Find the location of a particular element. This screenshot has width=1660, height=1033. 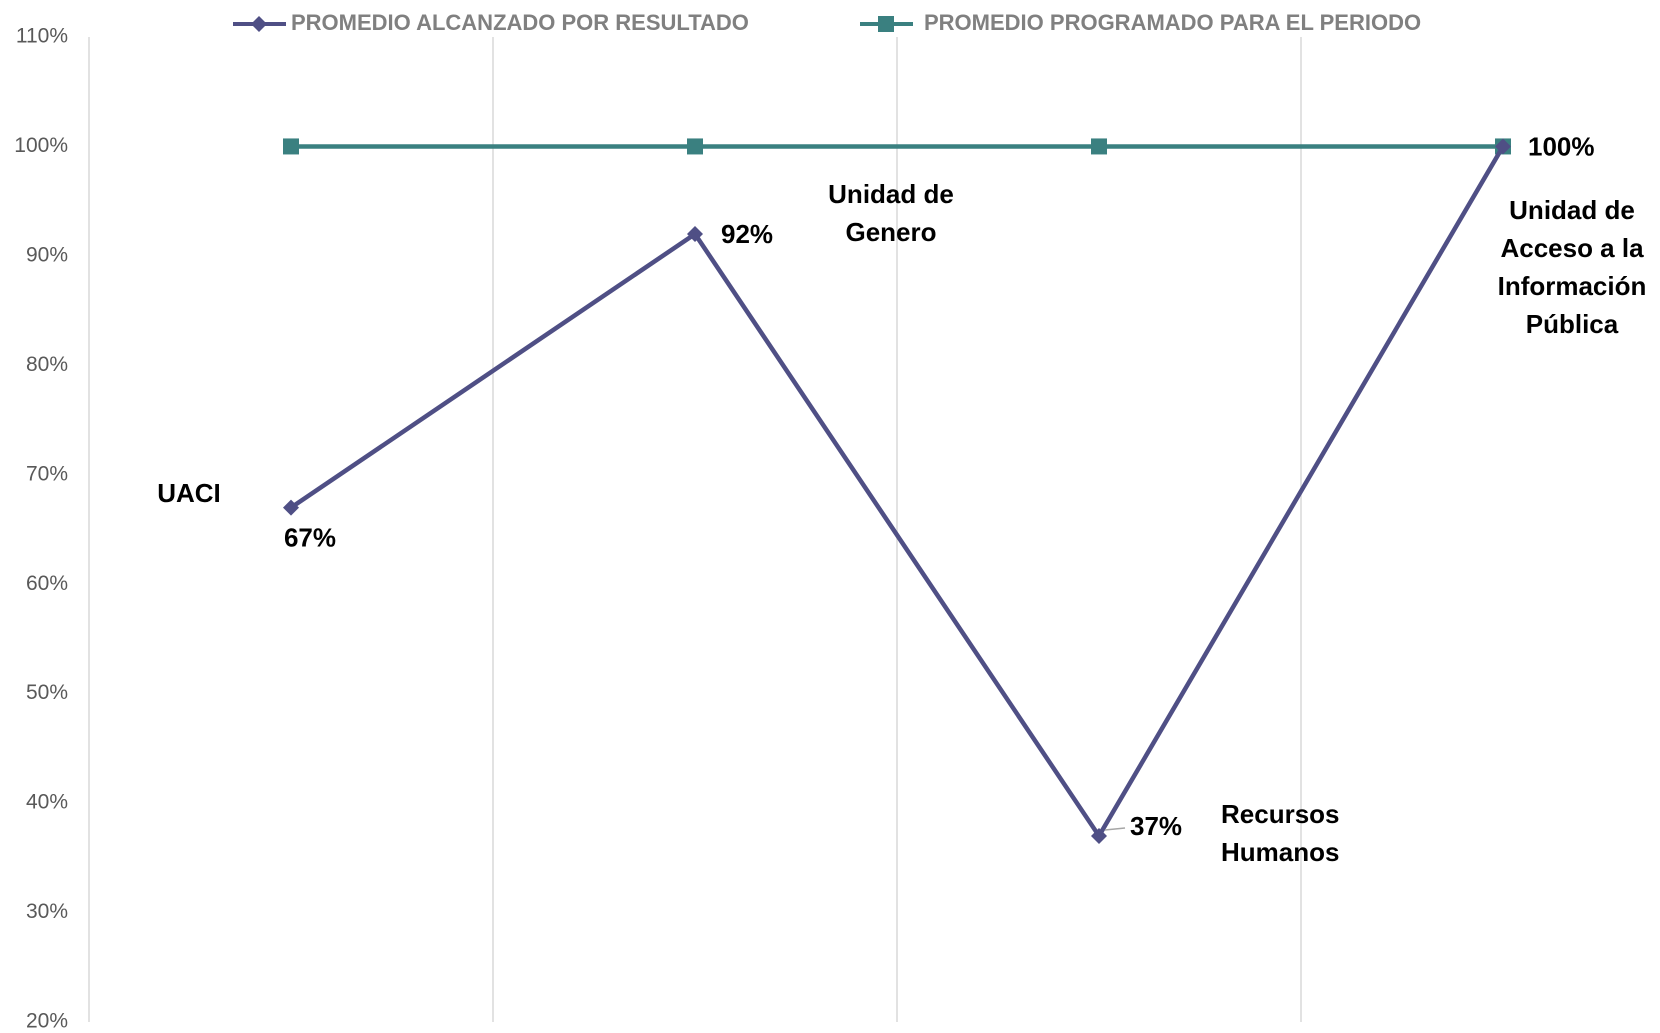

category-label: Recursos Humanos is located at coordinates (1280, 833).